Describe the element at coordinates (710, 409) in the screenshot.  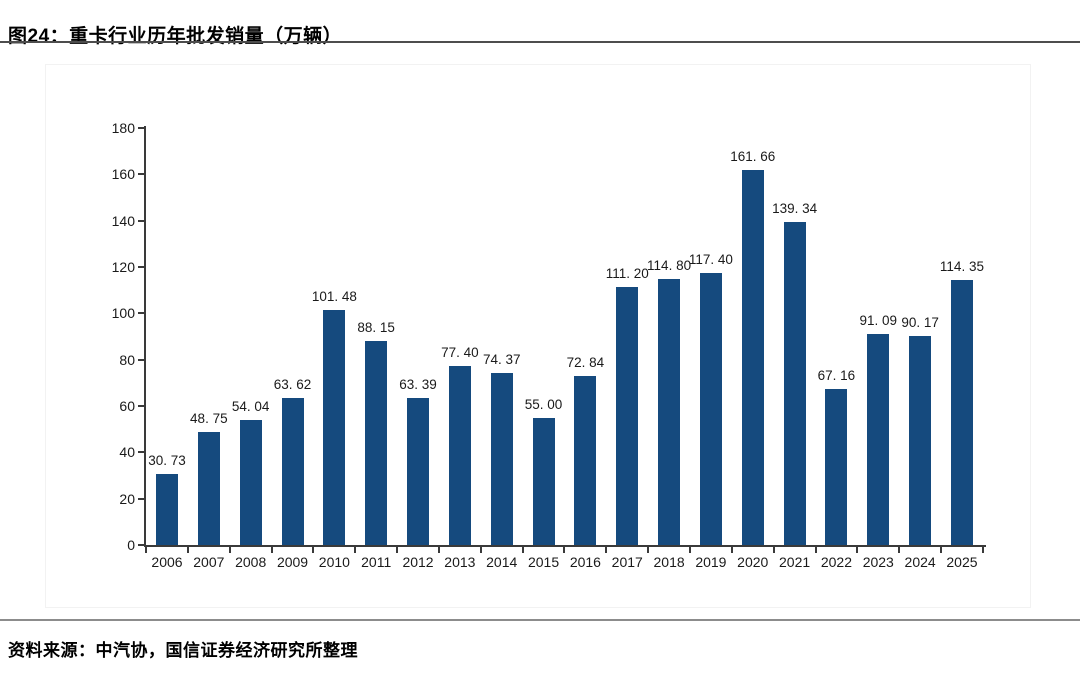
I see `bar-2019` at that location.